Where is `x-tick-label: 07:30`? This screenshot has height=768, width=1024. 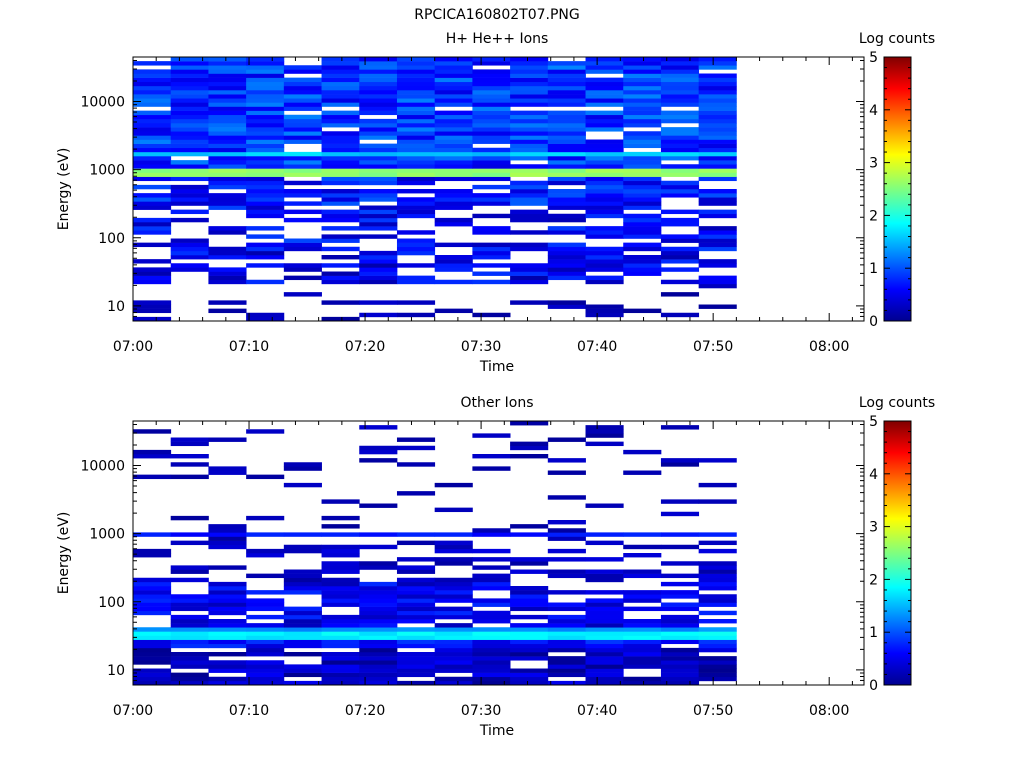 x-tick-label: 07:30 is located at coordinates (481, 711).